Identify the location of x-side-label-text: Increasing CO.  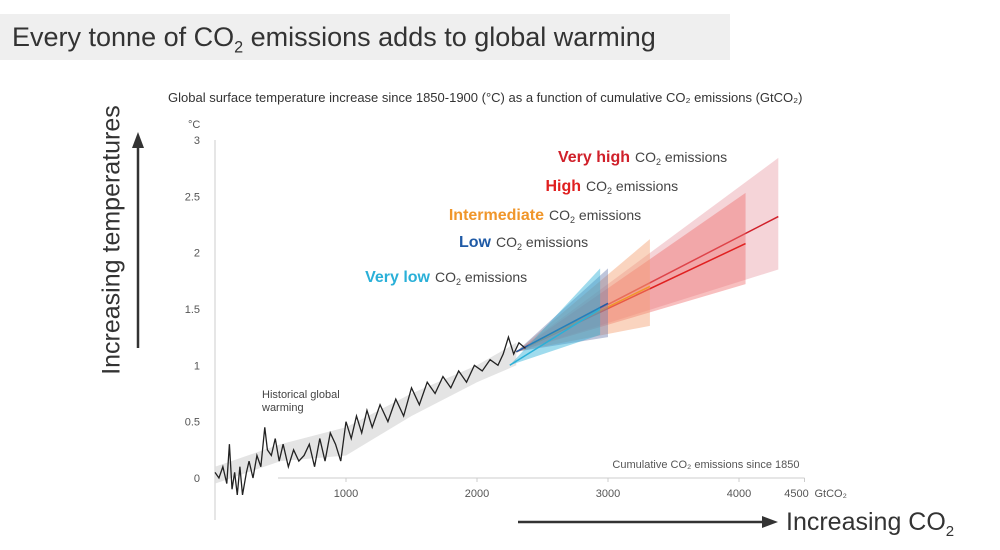
(866, 522).